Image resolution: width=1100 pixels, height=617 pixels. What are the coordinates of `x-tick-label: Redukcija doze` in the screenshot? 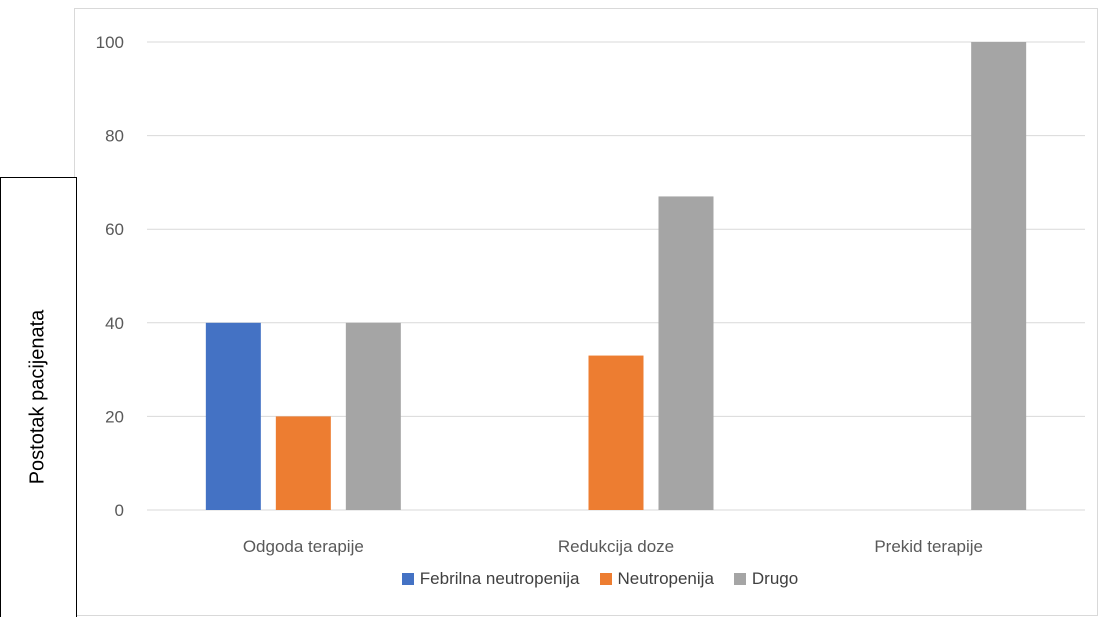 It's located at (616, 546).